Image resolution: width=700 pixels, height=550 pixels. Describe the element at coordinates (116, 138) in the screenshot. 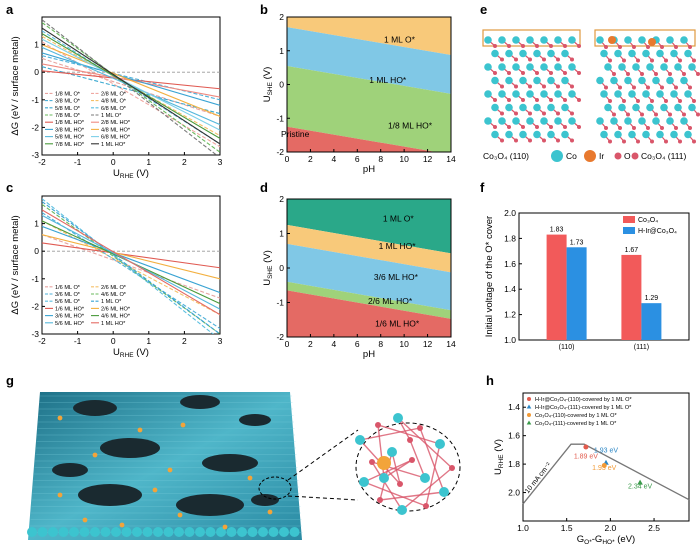

I see `legend-entry: 6/8 ML HO*` at that location.